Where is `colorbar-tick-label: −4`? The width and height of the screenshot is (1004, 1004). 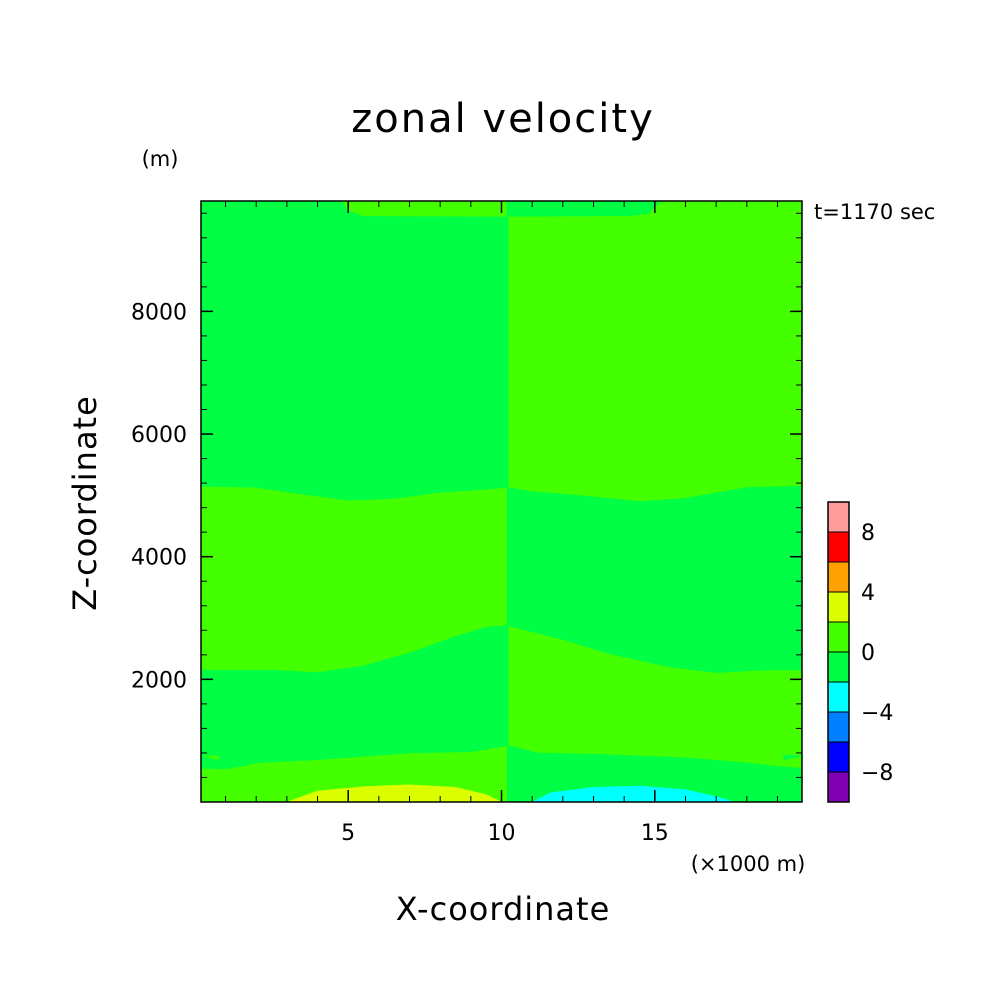 colorbar-tick-label: −4 is located at coordinates (877, 713).